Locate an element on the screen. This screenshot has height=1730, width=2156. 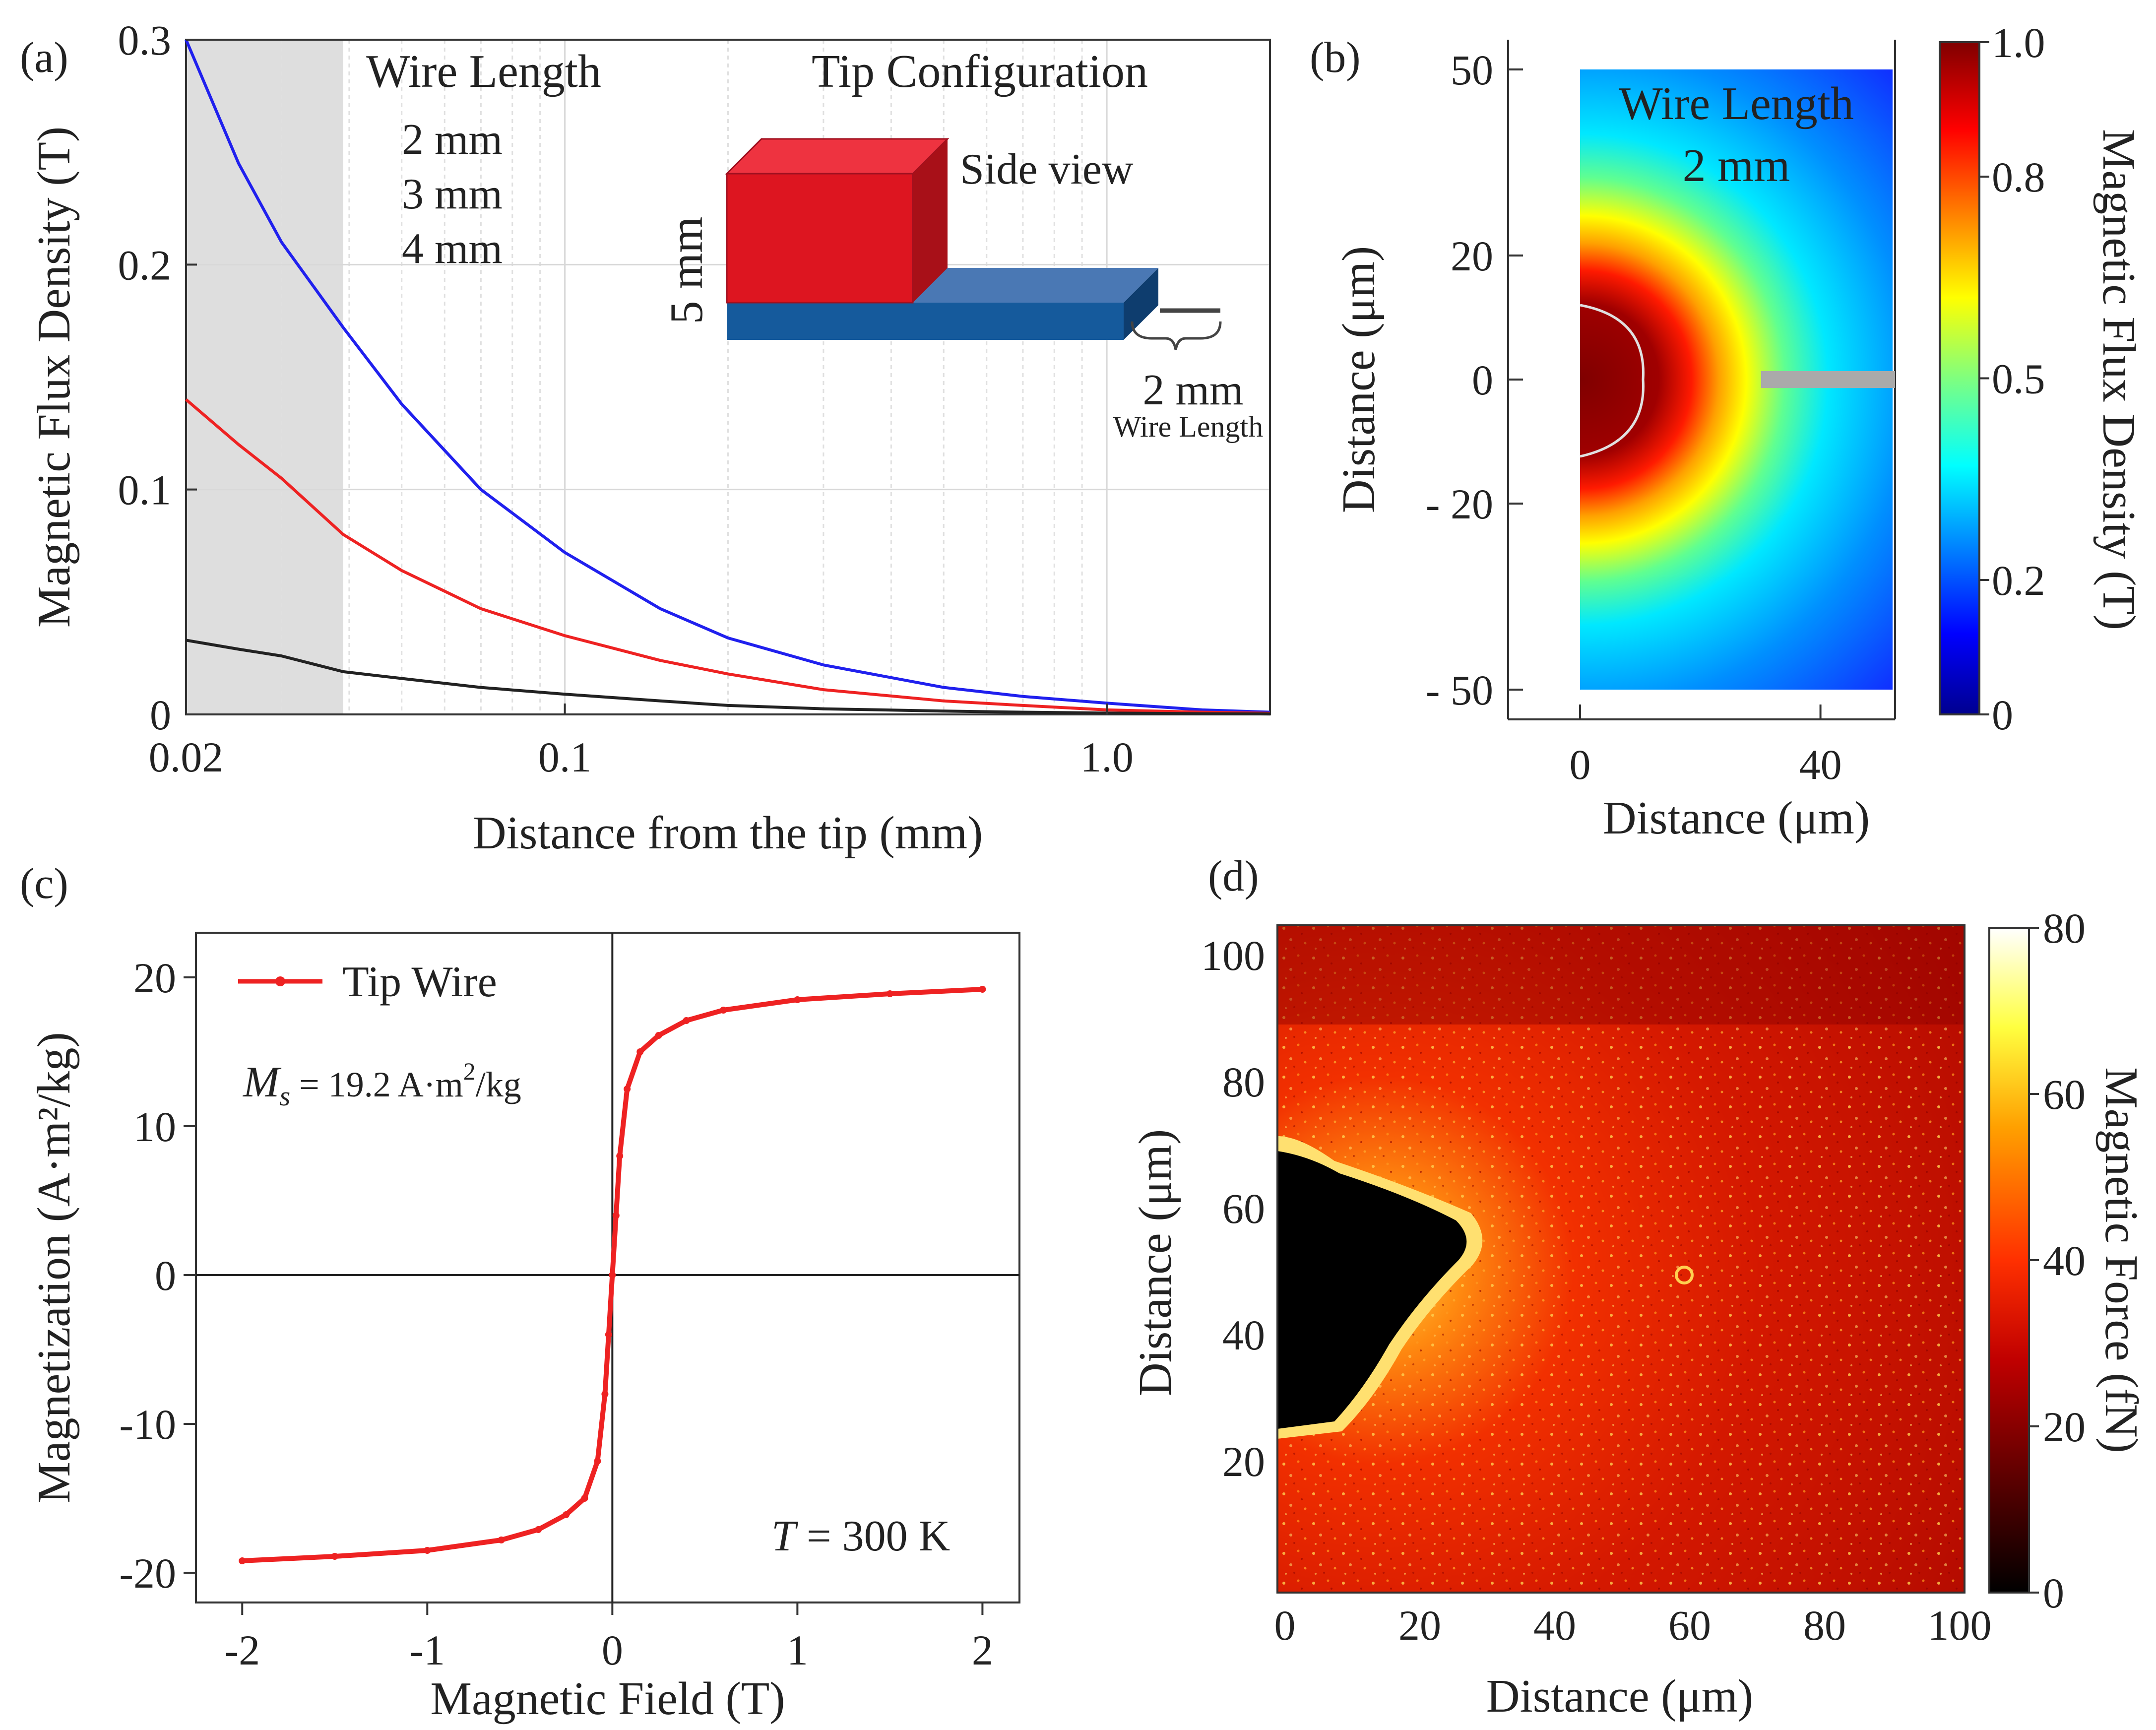
b-colorbar-tick-label: 0.5 is located at coordinates (2018, 379).